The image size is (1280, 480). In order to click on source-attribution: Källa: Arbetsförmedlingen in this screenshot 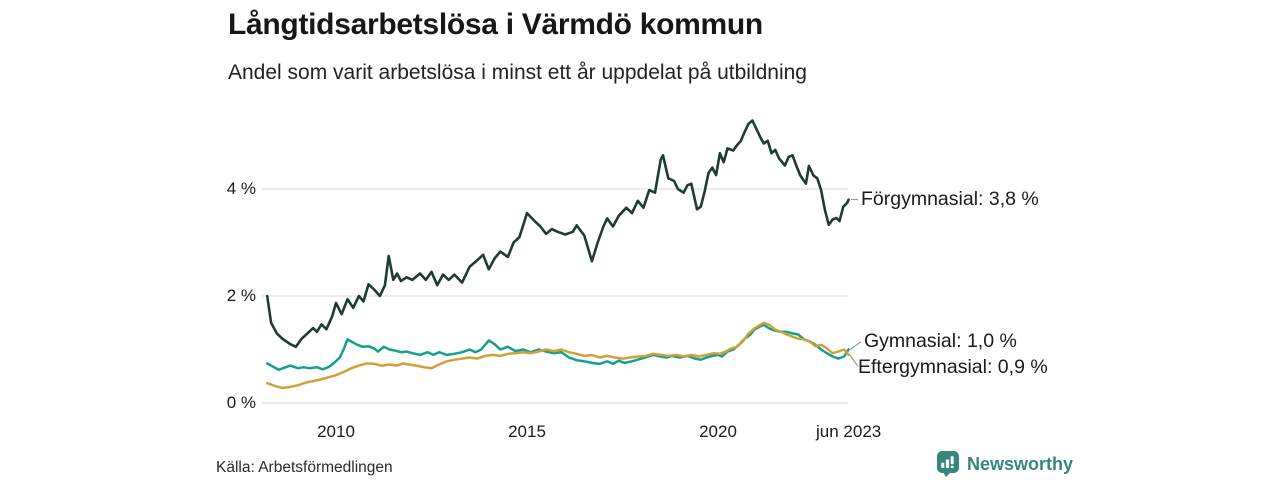, I will do `click(304, 467)`.